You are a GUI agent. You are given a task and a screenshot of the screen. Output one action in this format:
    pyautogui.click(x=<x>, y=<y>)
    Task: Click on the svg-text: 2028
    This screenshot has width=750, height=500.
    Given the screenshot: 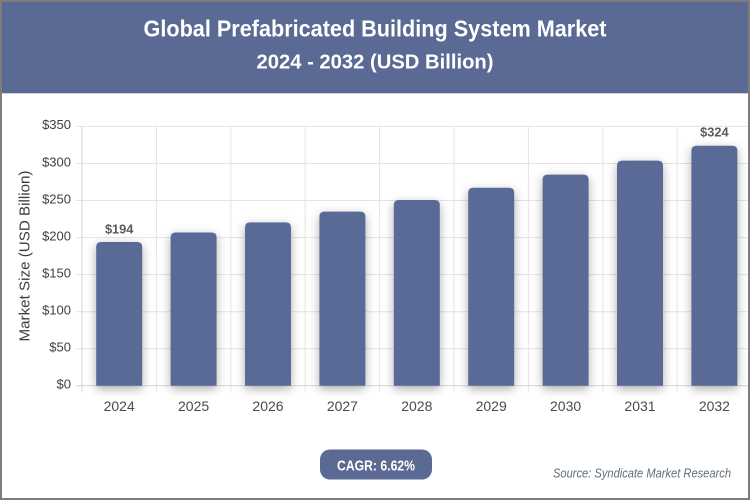 What is the action you would take?
    pyautogui.click(x=416, y=406)
    